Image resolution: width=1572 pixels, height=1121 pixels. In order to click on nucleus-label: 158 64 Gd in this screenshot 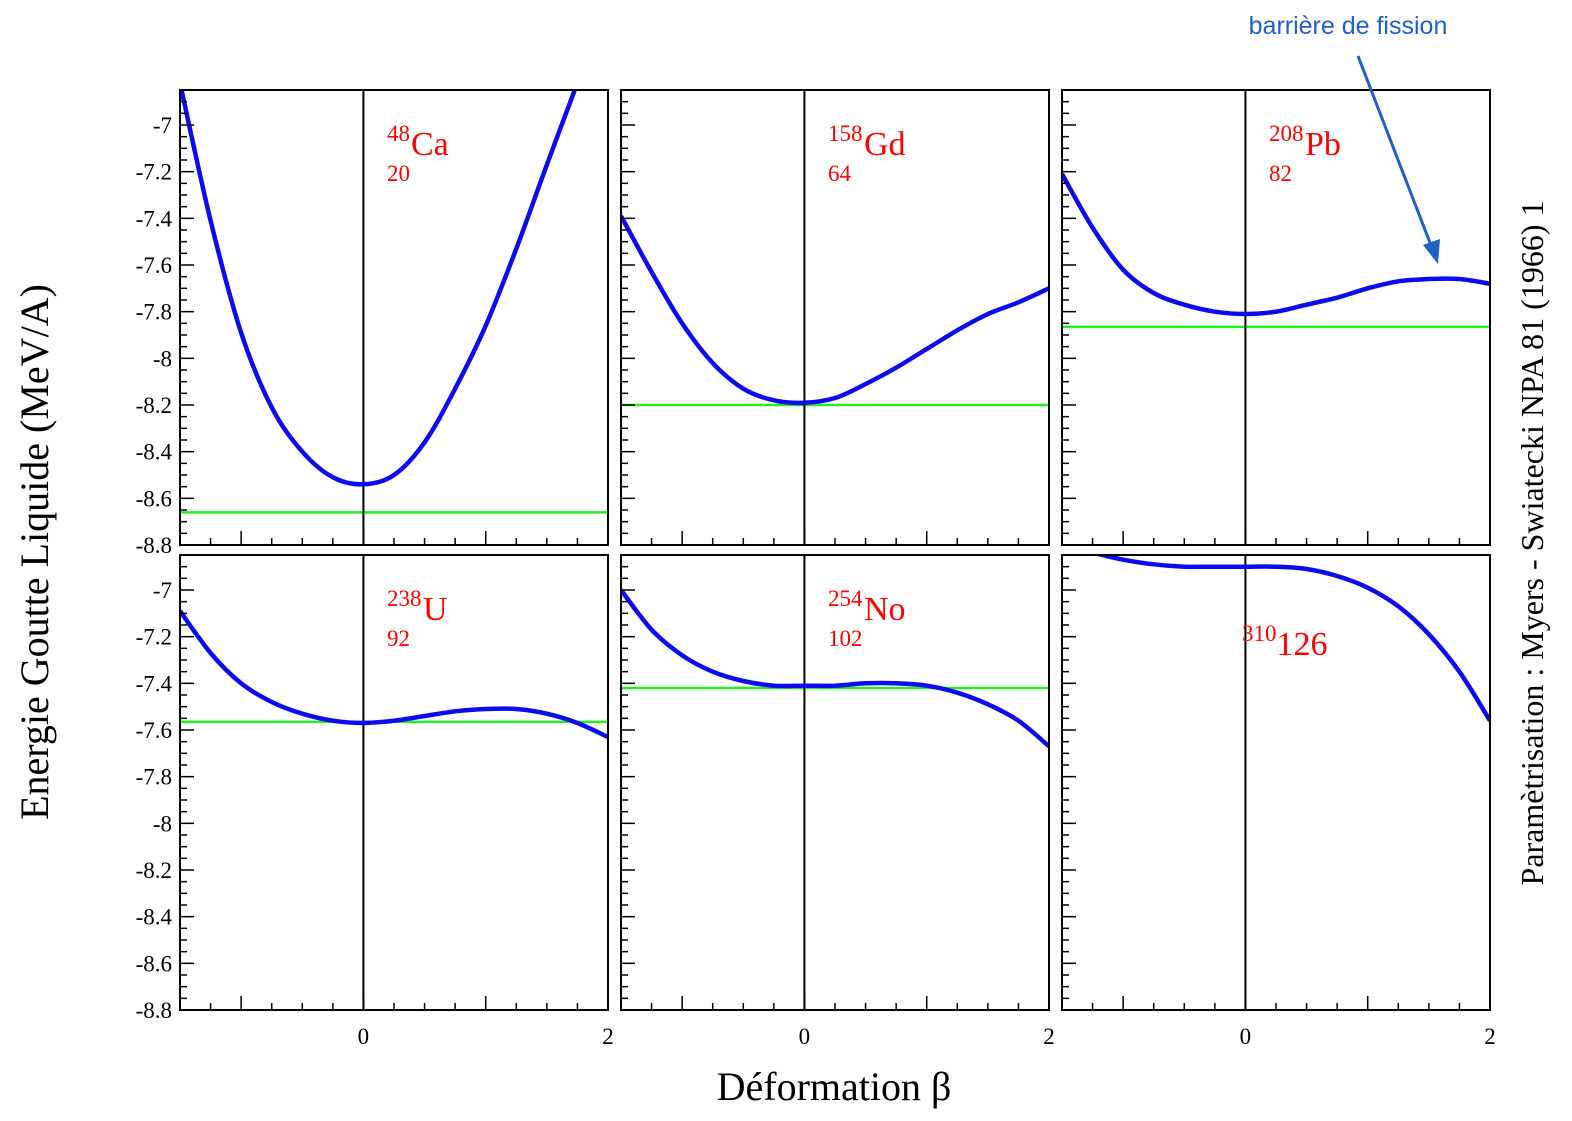, I will do `click(867, 153)`.